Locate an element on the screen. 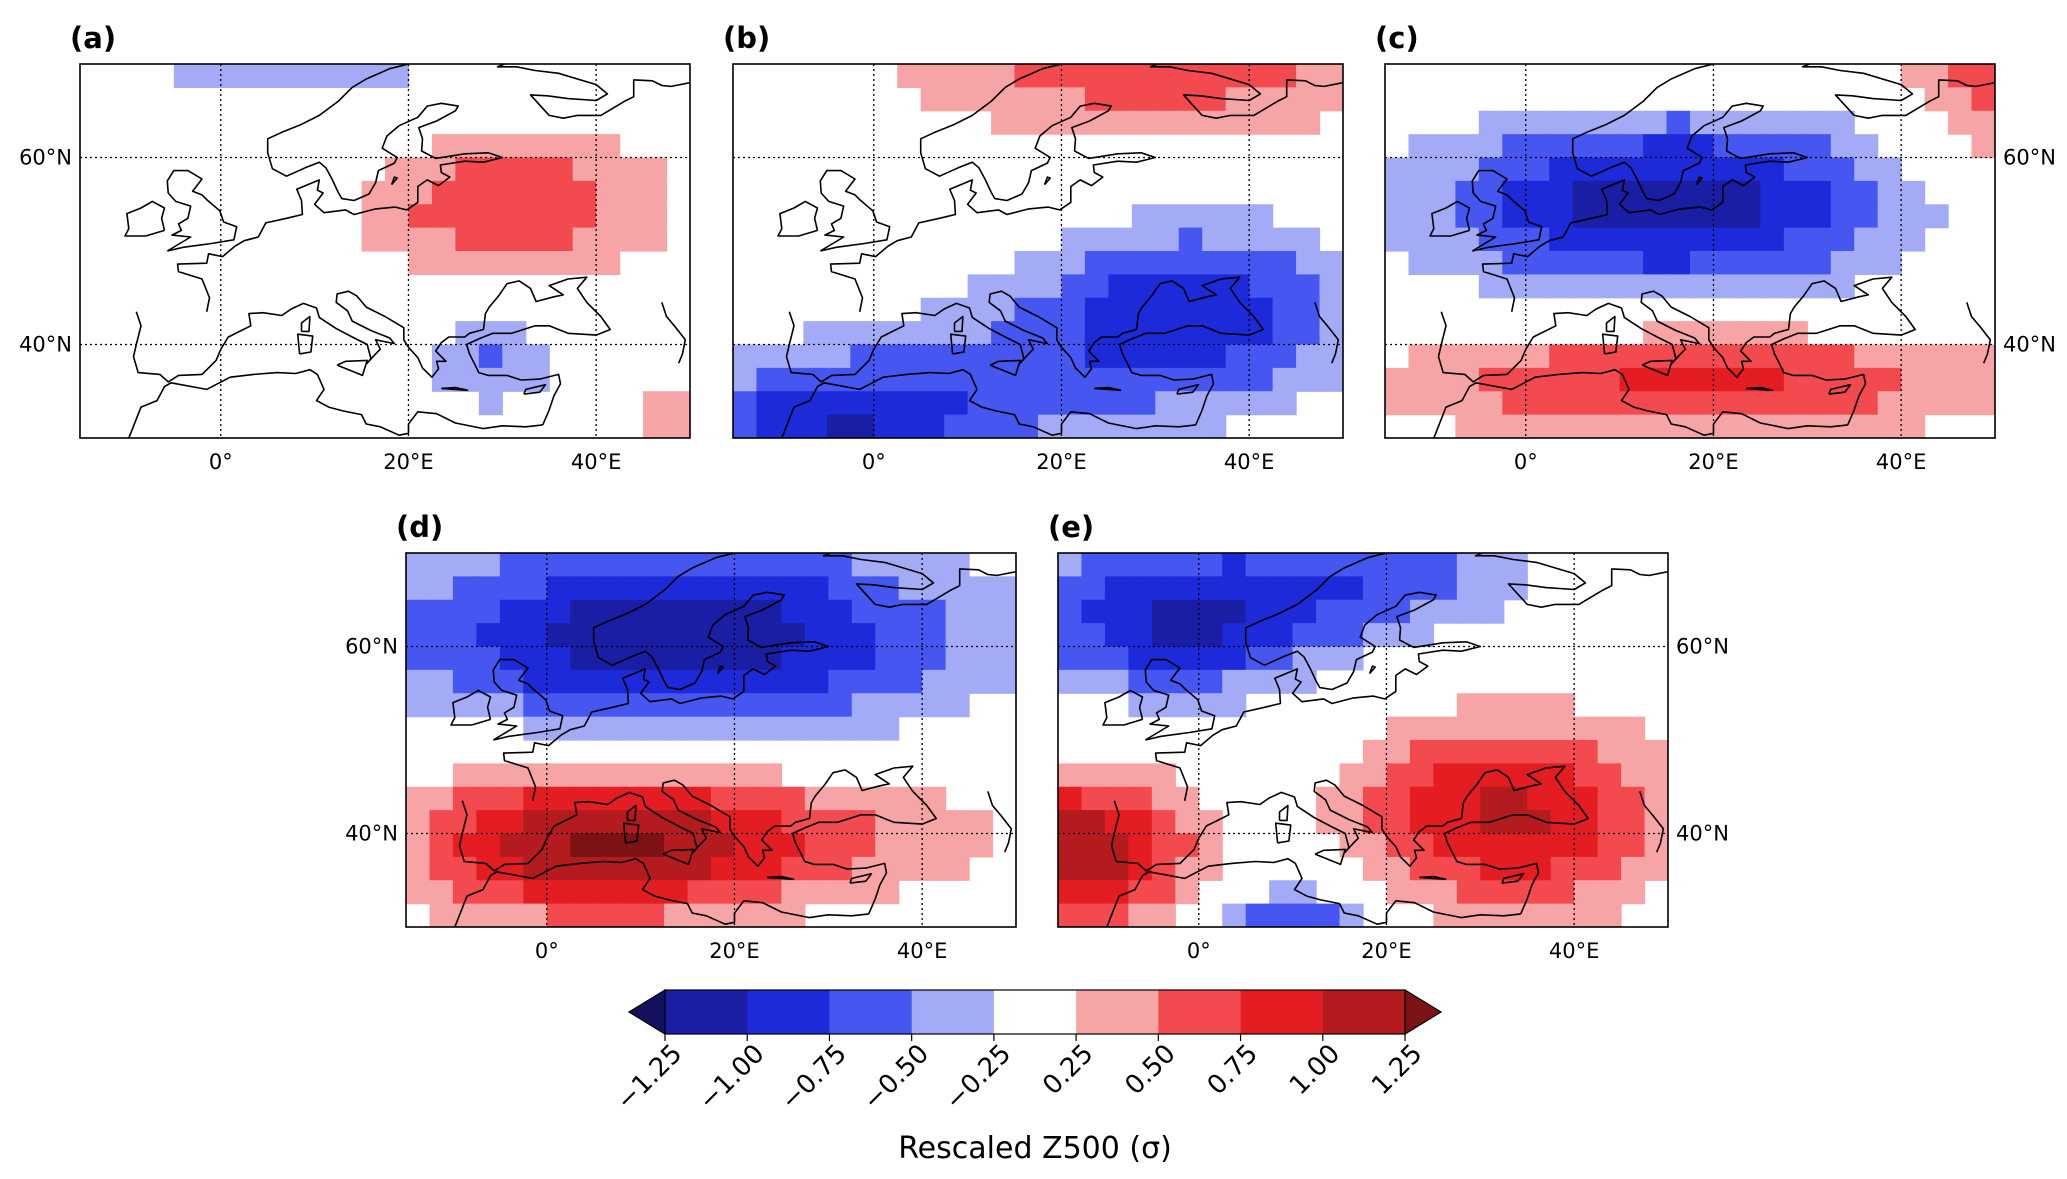 This screenshot has width=2067, height=1179. colorbar-tick-label: 1.25 is located at coordinates (1397, 1070).